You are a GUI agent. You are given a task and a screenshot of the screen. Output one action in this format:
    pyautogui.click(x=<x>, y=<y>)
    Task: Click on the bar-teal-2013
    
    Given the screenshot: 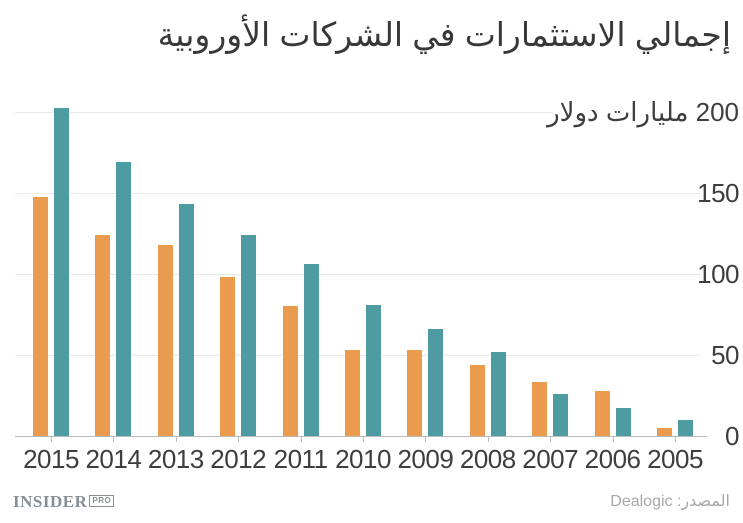 What is the action you would take?
    pyautogui.click(x=186, y=319)
    